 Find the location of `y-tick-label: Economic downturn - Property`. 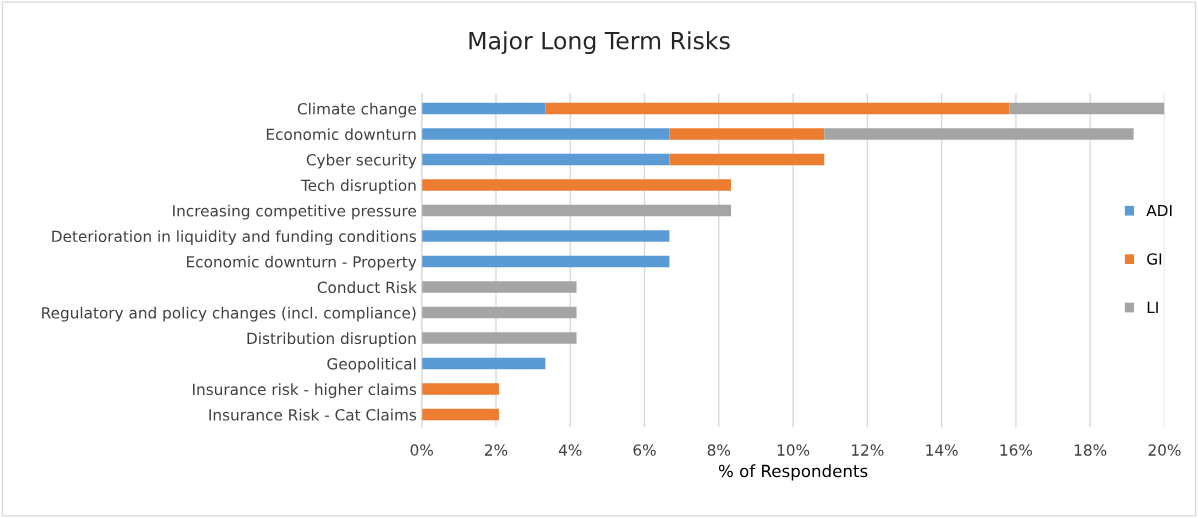

y-tick-label: Economic downturn - Property is located at coordinates (302, 263).